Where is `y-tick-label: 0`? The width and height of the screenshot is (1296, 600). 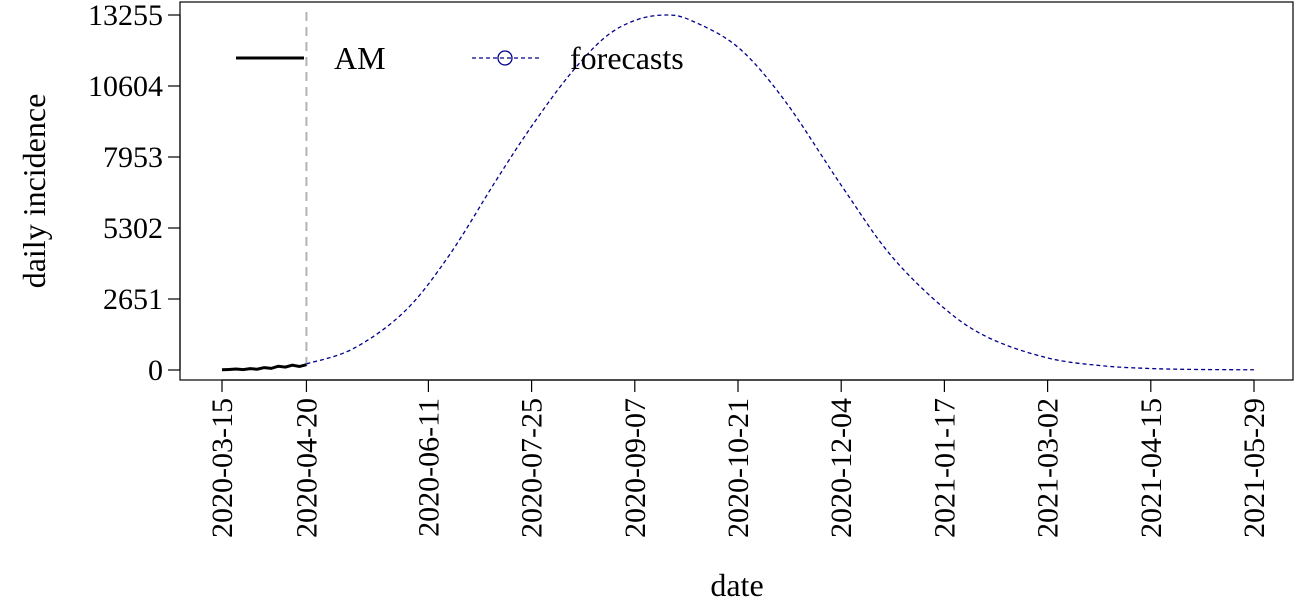 y-tick-label: 0 is located at coordinates (155, 370).